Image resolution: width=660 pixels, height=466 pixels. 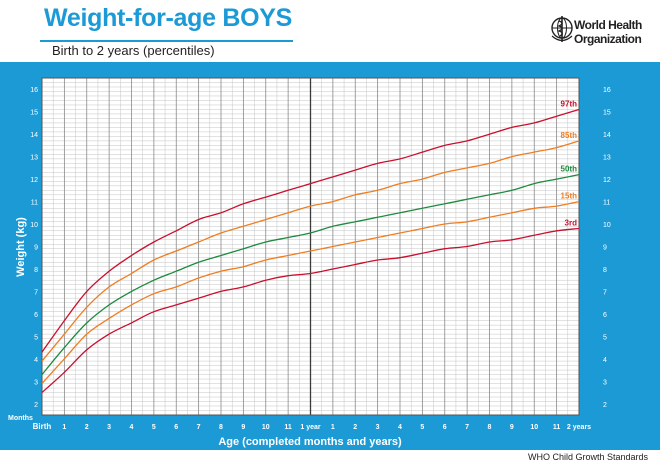 I want to click on x-tick-label: 1 year, so click(x=310, y=427).